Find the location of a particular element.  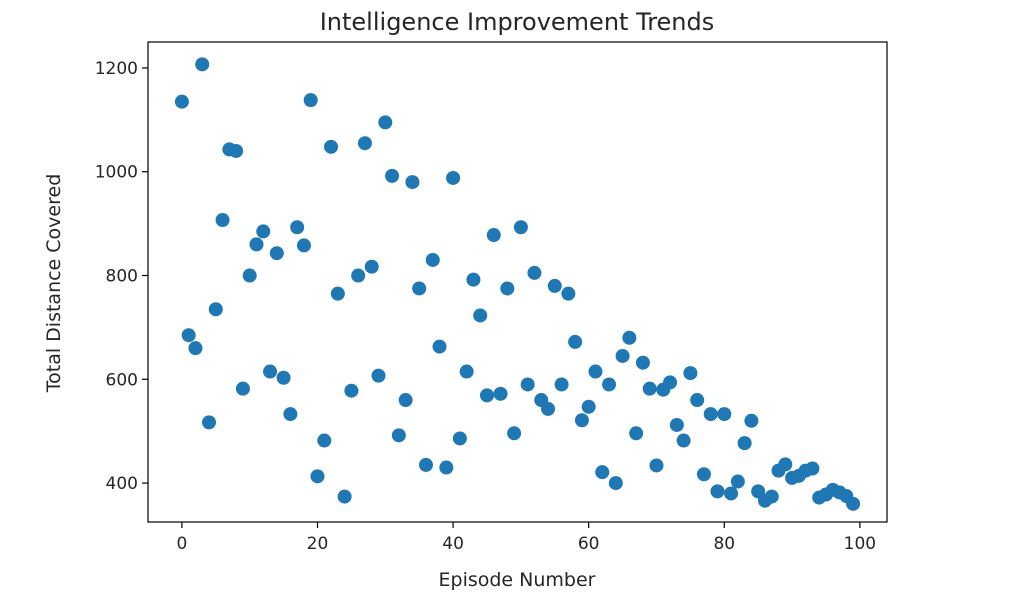

y-tick-label: 600 is located at coordinates (122, 380).